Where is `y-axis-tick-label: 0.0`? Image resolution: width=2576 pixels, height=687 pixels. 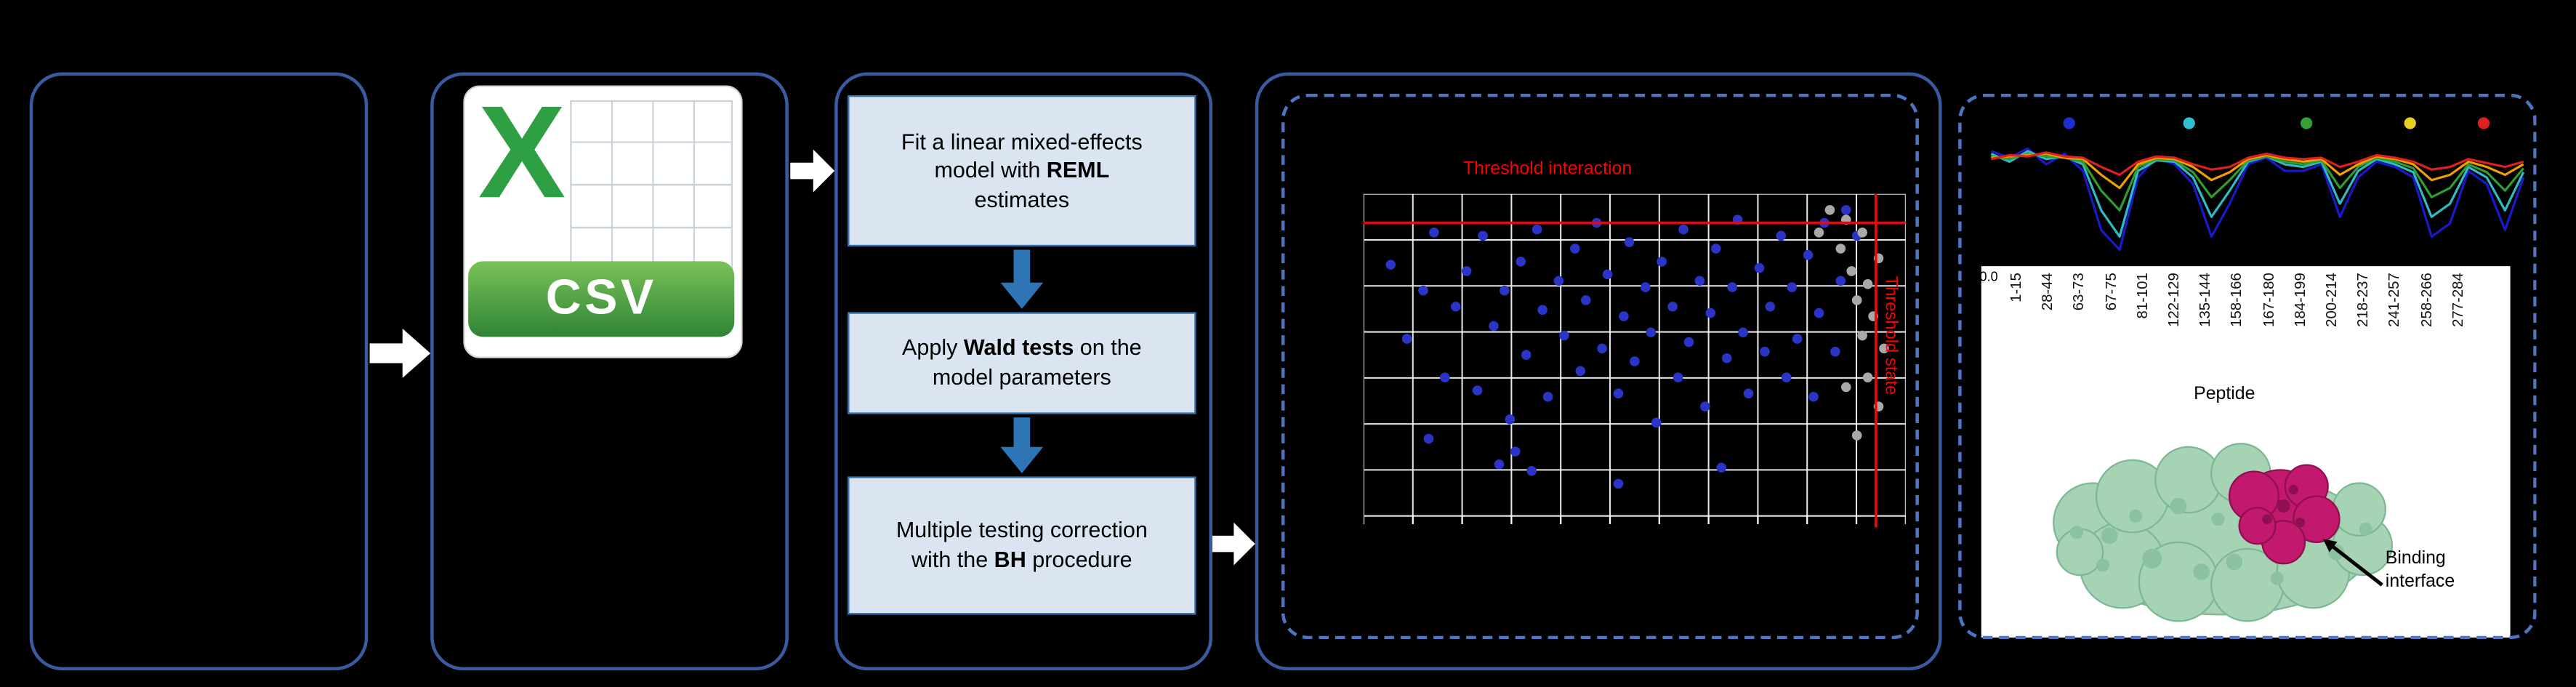
y-axis-tick-label: 0.0 is located at coordinates (1988, 277).